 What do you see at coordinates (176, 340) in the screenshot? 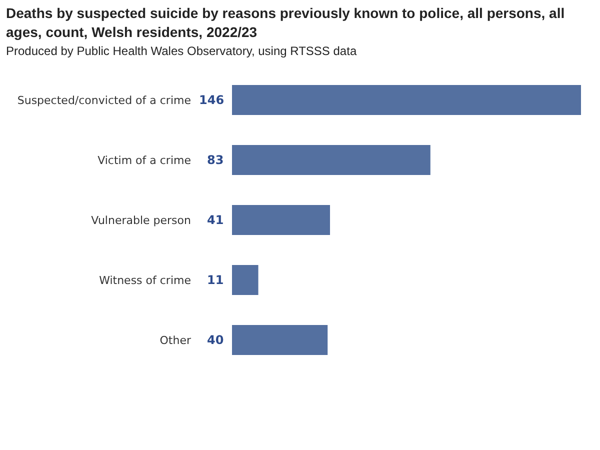
I see `y-tick-label: Other` at bounding box center [176, 340].